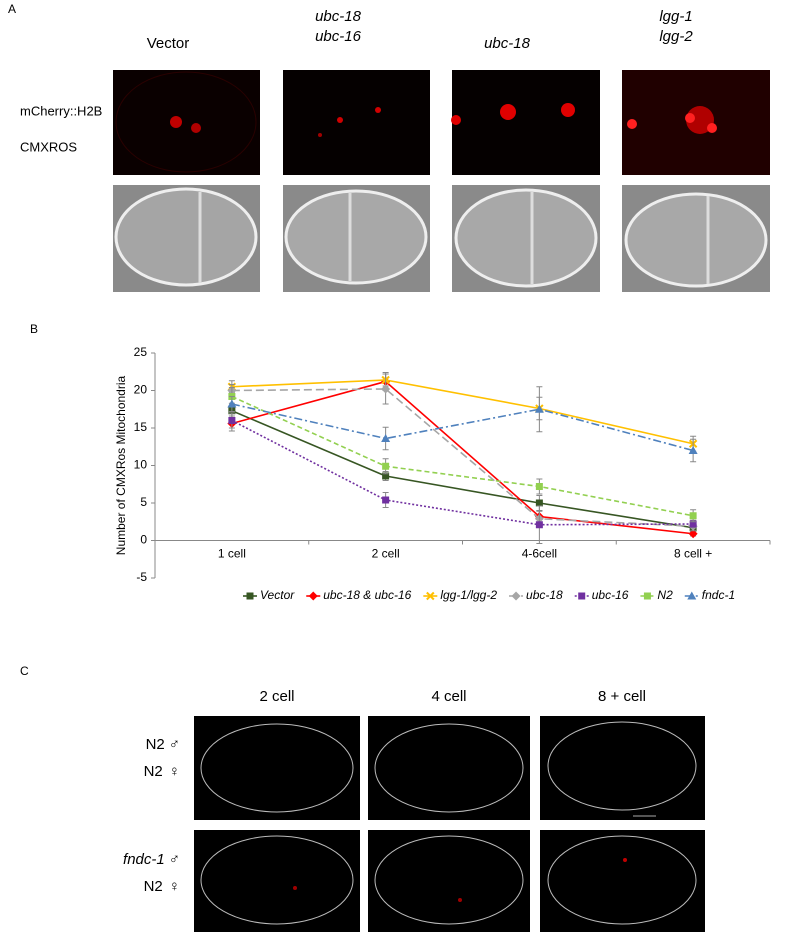  I want to click on legend-label: ubc-18 & ubc-16, so click(367, 595).